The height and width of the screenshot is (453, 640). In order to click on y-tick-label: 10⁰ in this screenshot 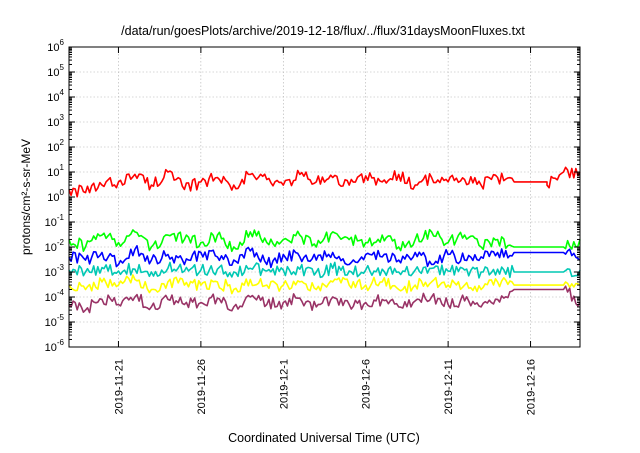, I will do `click(55, 196)`.